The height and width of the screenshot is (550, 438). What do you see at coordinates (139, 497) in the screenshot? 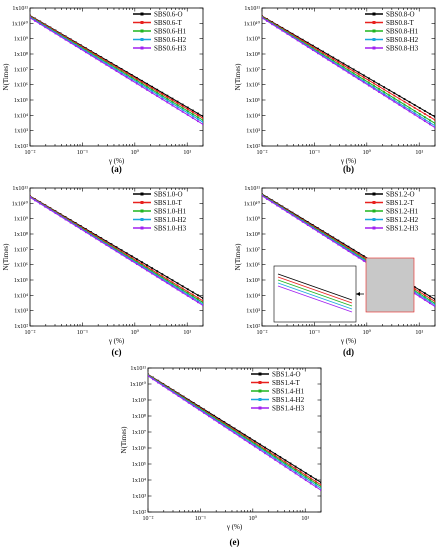
I see `y-tick-label: 1x10³` at bounding box center [139, 497].